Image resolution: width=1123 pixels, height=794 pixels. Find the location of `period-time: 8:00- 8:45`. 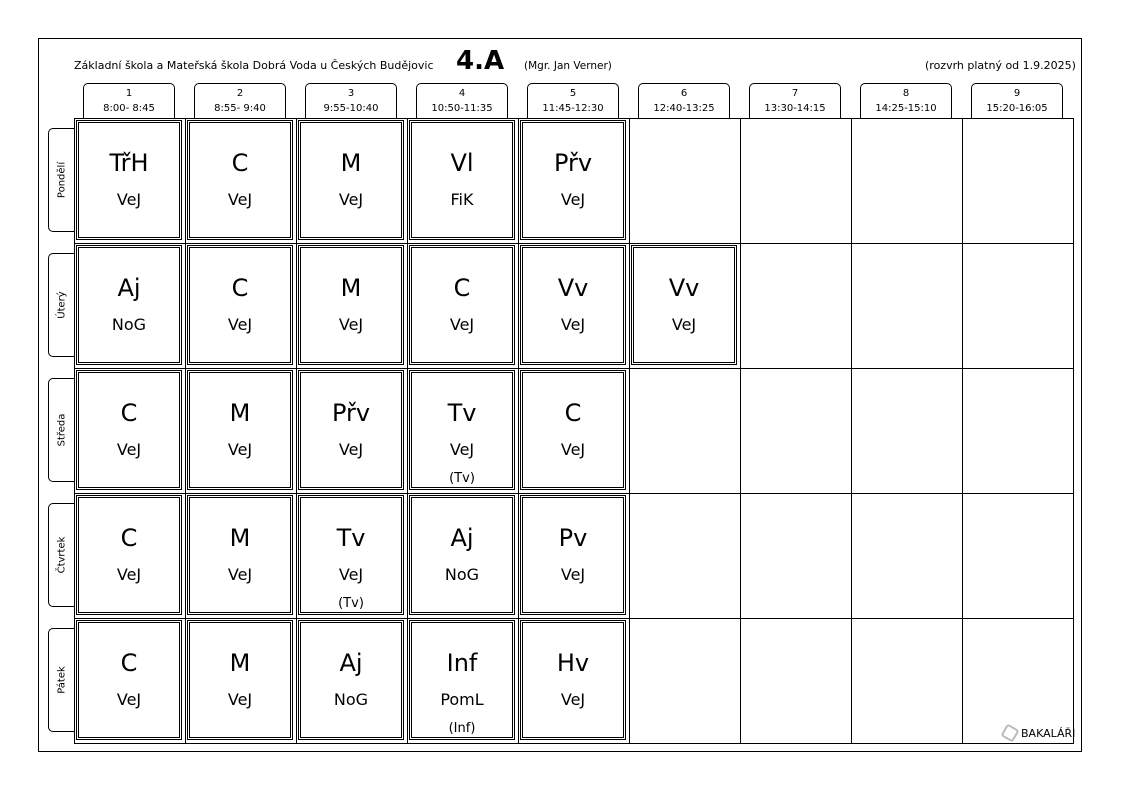

period-time: 8:00- 8:45 is located at coordinates (129, 108).